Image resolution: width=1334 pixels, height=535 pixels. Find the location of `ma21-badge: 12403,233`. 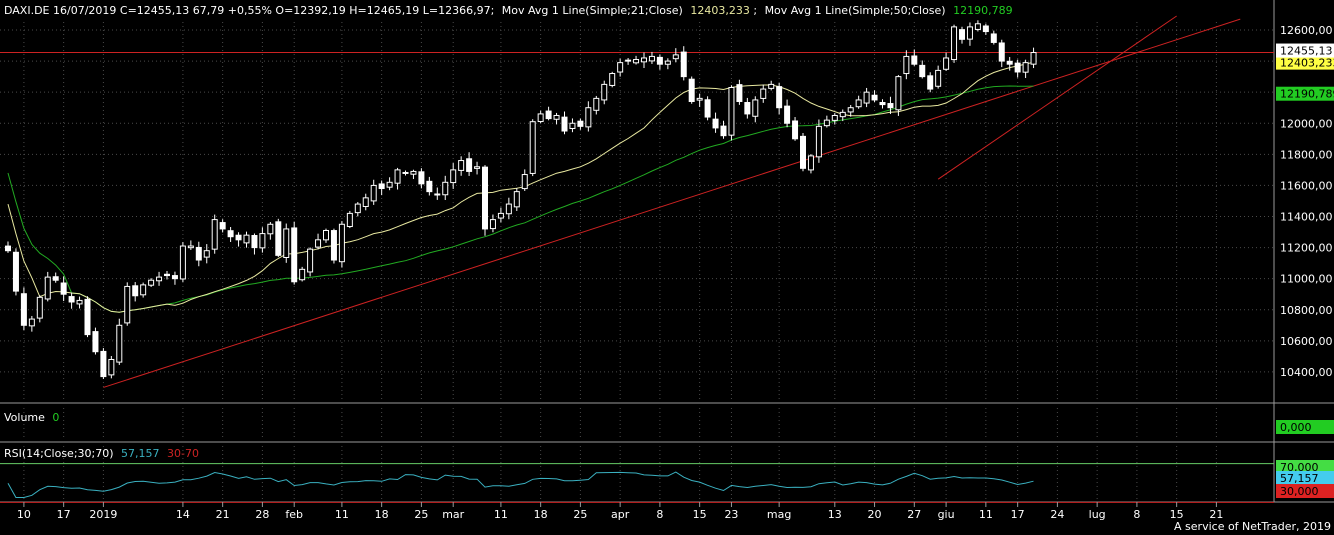

ma21-badge: 12403,233 is located at coordinates (1305, 62).